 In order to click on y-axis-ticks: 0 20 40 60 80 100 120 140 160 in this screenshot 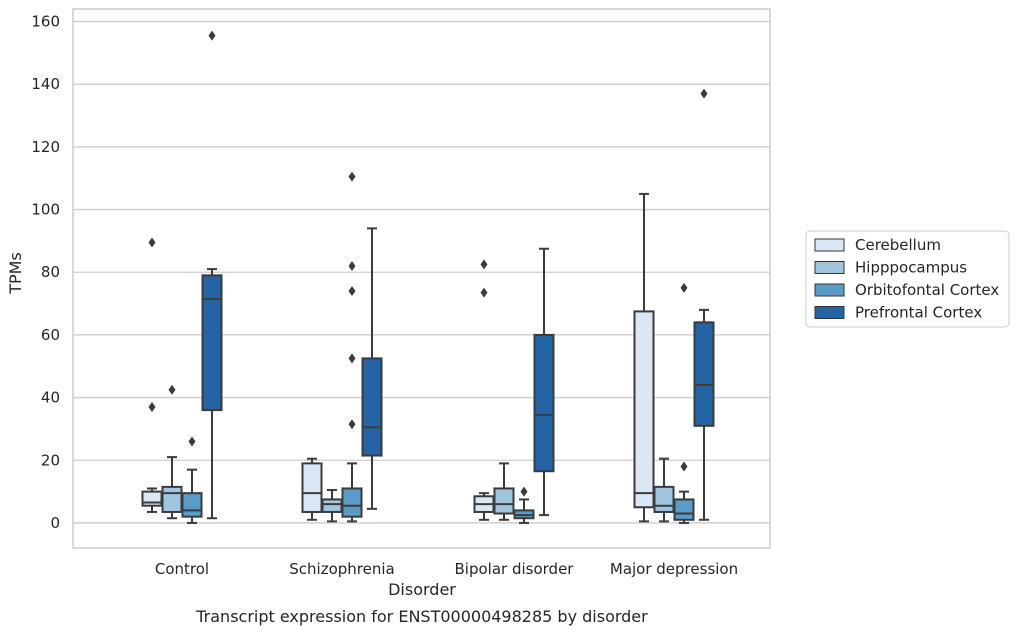, I will do `click(45, 272)`.